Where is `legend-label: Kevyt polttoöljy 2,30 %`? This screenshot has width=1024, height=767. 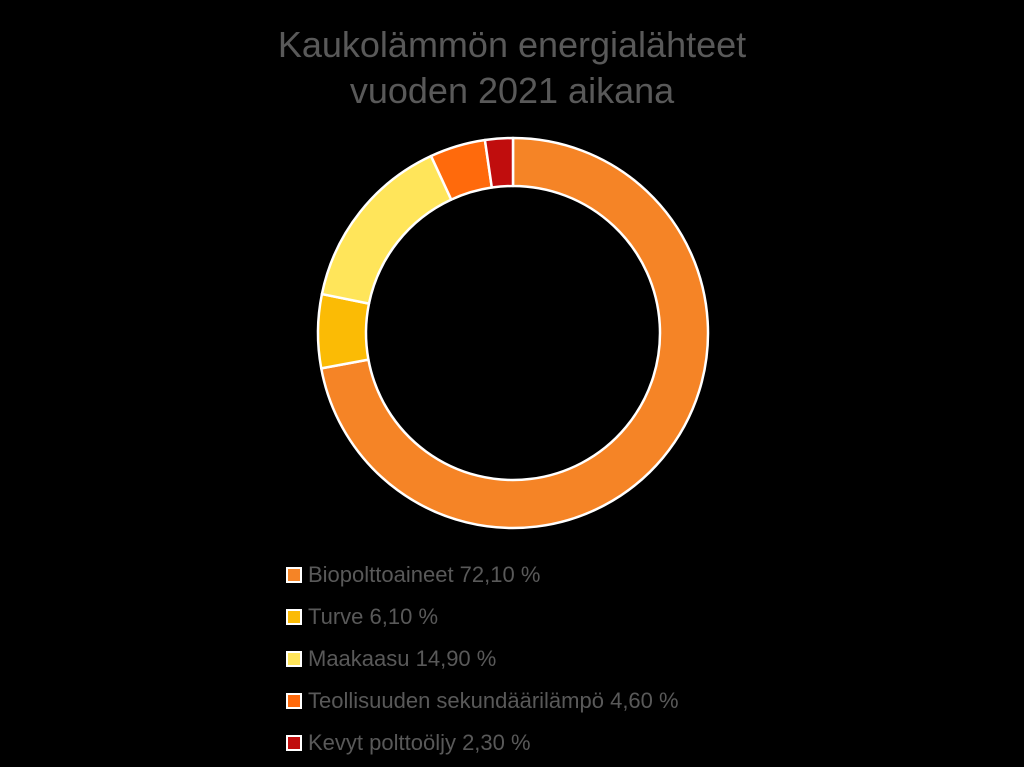 legend-label: Kevyt polttoöljy 2,30 % is located at coordinates (419, 742).